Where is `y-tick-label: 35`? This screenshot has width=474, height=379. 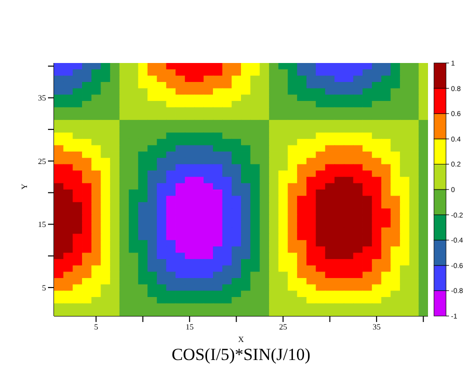 y-tick-label: 35 is located at coordinates (42, 98).